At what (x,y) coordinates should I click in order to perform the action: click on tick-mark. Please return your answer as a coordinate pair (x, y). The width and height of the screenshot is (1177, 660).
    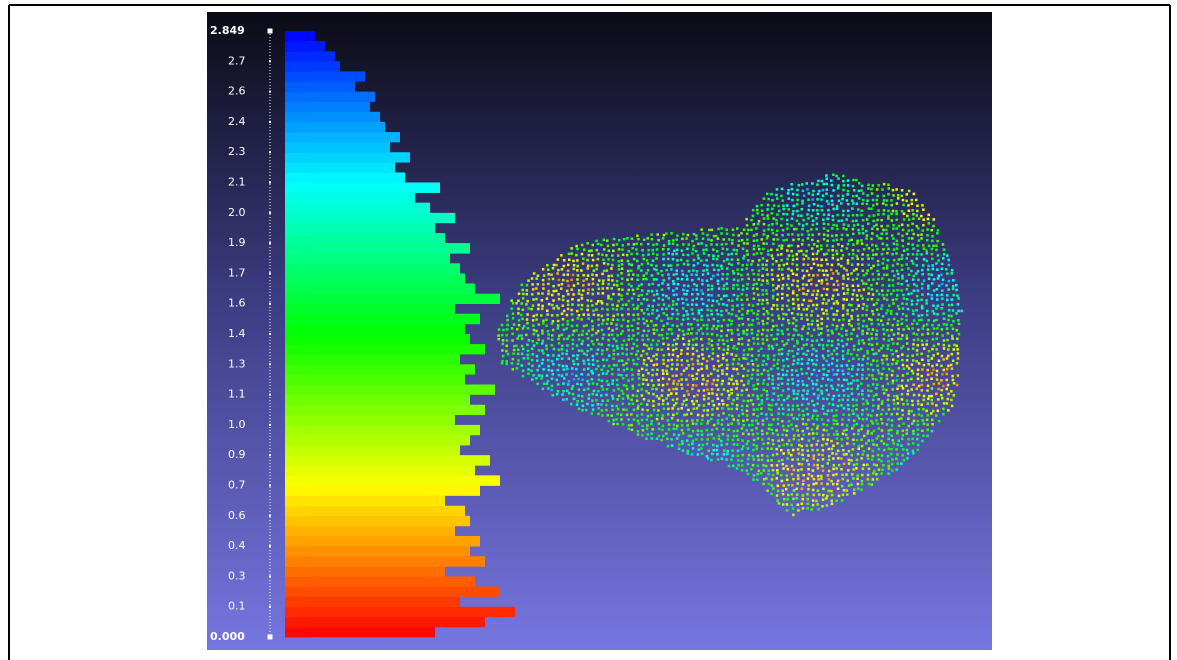
    Looking at the image, I should click on (270, 212).